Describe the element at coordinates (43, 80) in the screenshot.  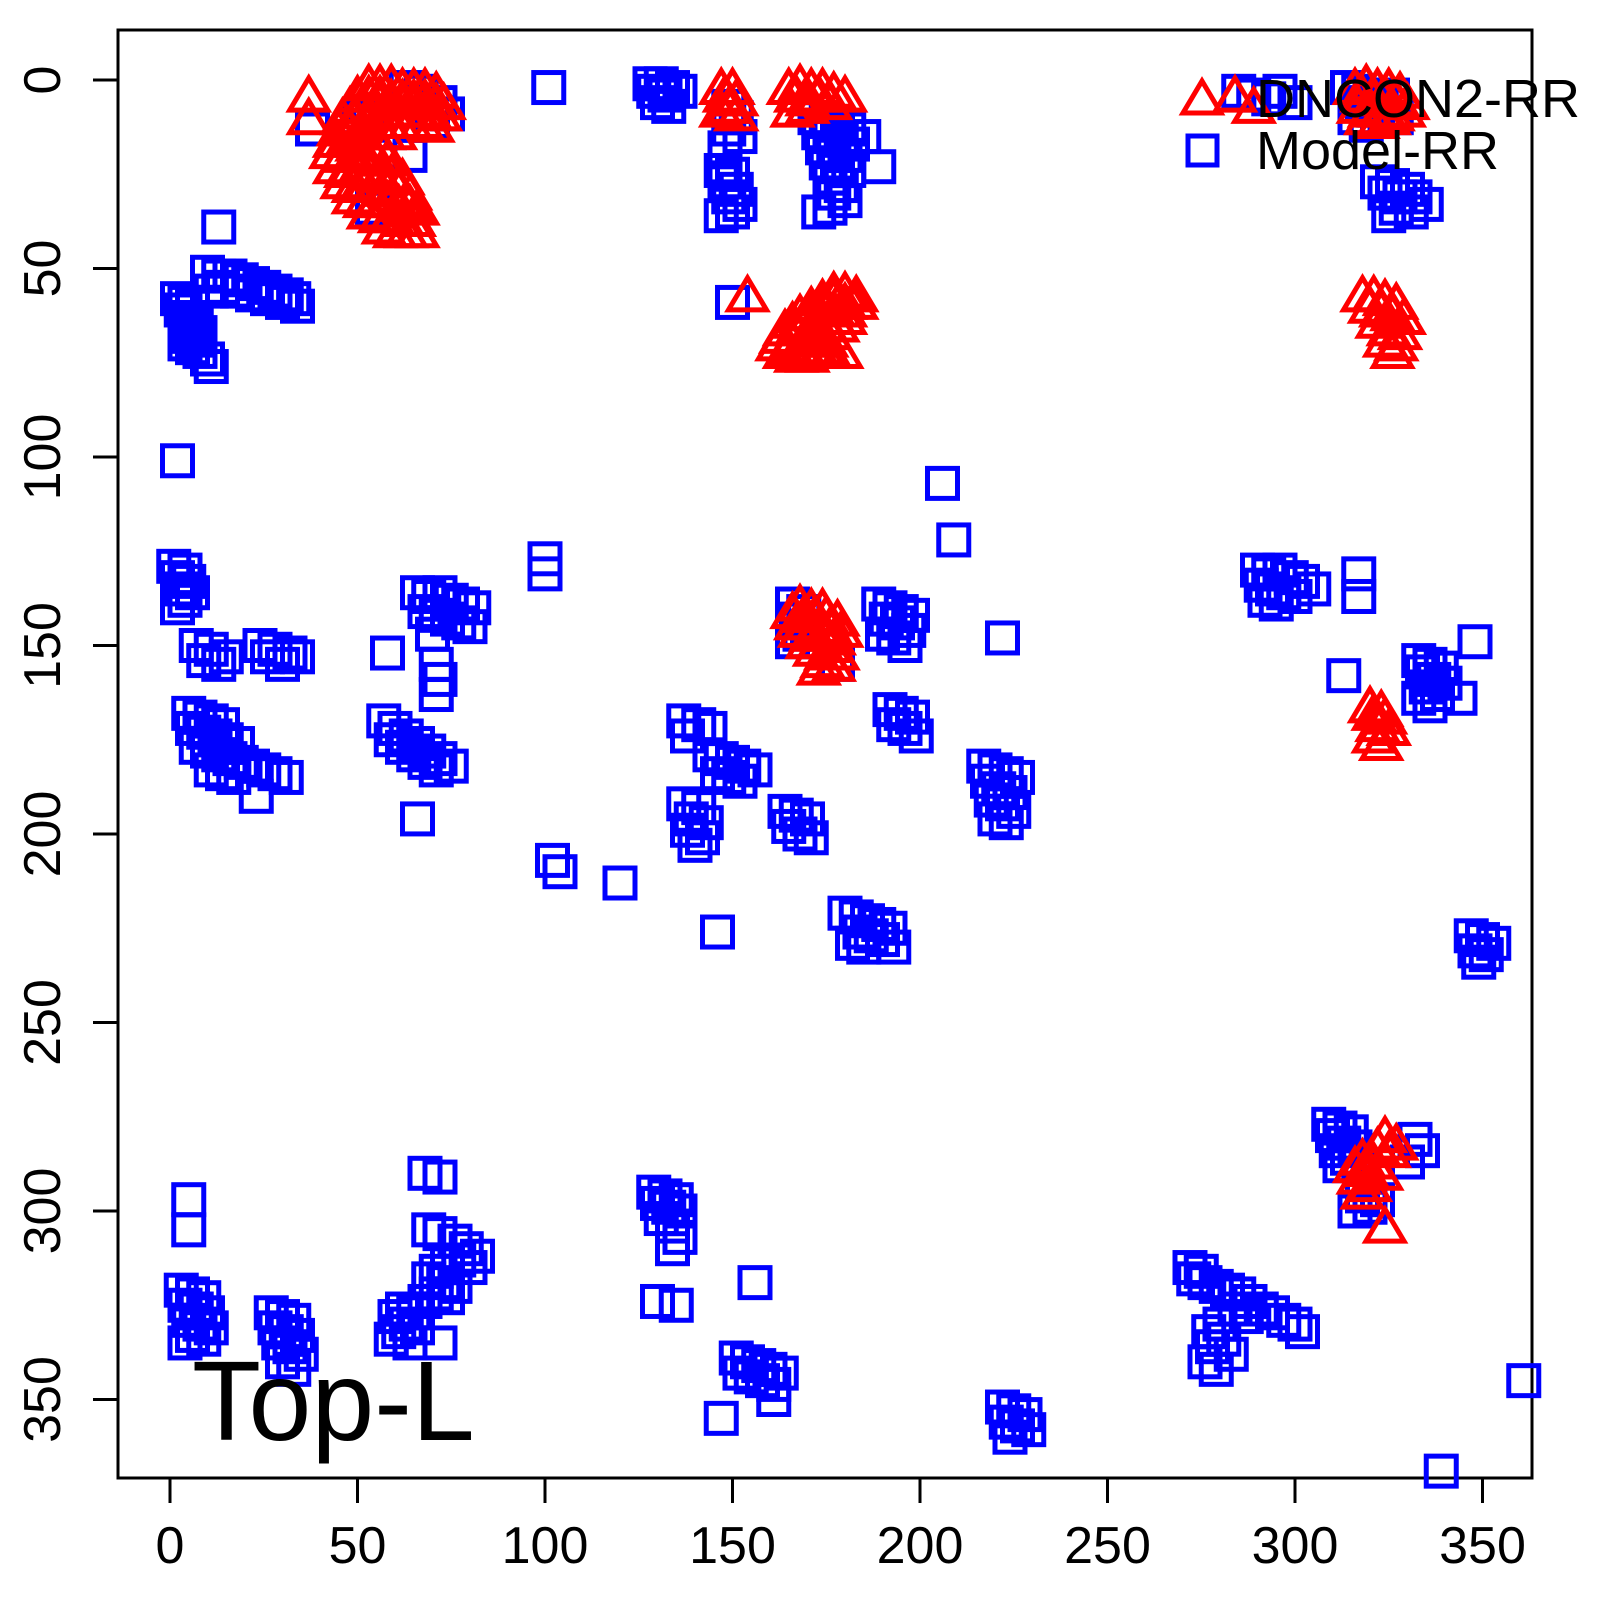
I see `y-tick-label: 0` at that location.